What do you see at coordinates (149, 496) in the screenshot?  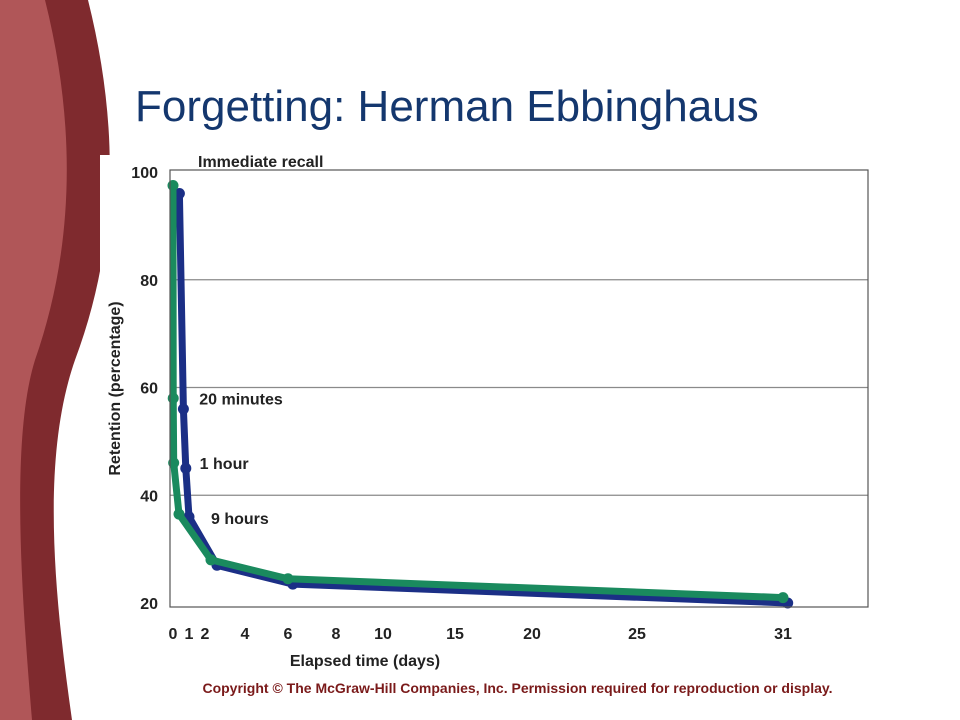 I see `y-tick-label: 40` at bounding box center [149, 496].